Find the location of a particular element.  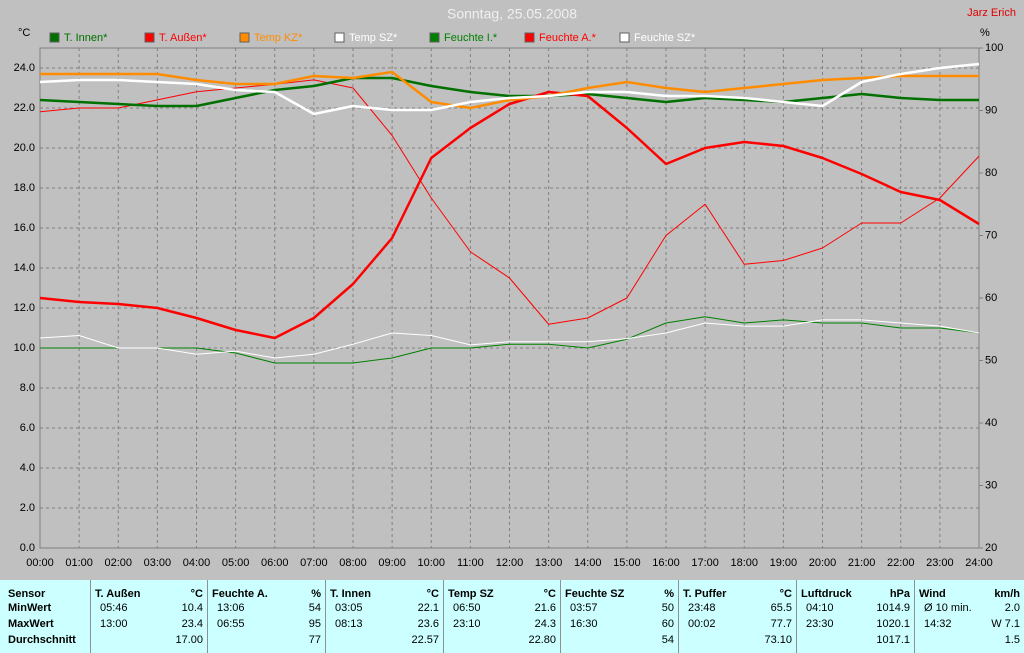

x-tick-label: 22:00 is located at coordinates (901, 563).